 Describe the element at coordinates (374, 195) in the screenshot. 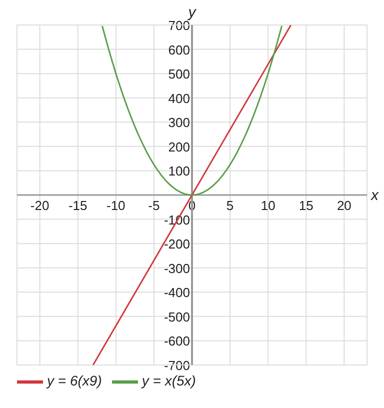

I see `x-axis-title: x` at that location.